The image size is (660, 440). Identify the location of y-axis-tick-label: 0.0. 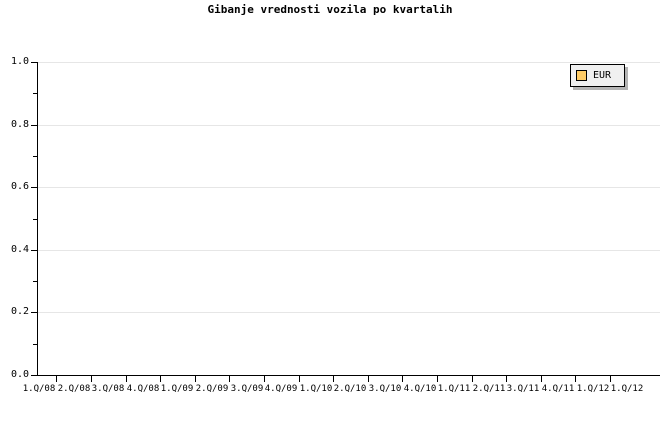
(19, 374).